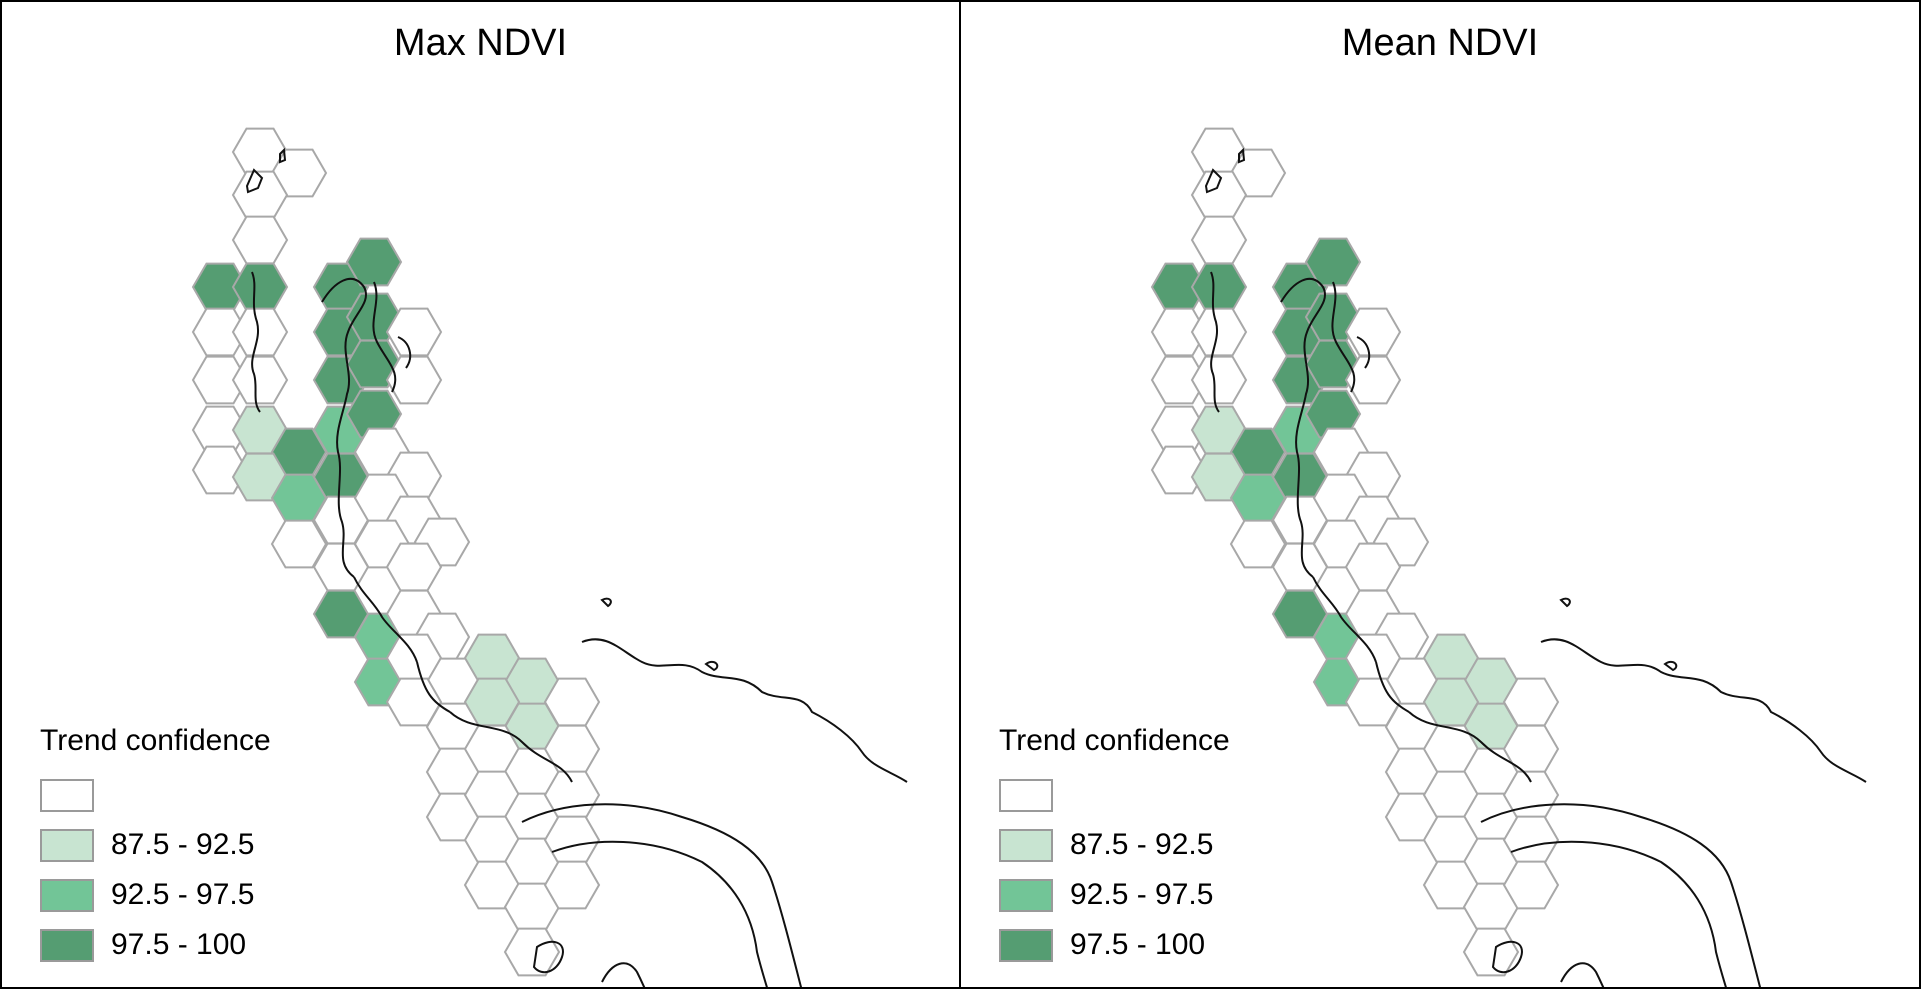  Describe the element at coordinates (480, 43) in the screenshot. I see `panel-title-max-ndvi: Max NDVI` at that location.